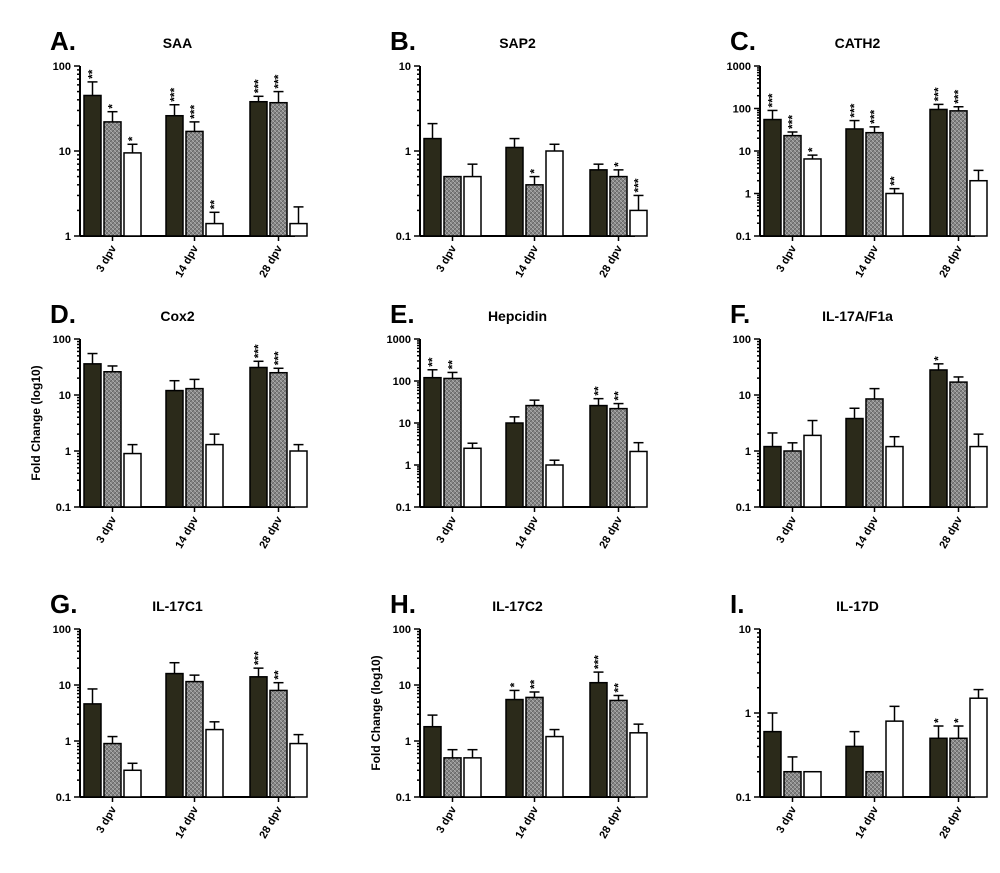 The image size is (1000, 873). I want to click on panel-letter: I., so click(737, 604).